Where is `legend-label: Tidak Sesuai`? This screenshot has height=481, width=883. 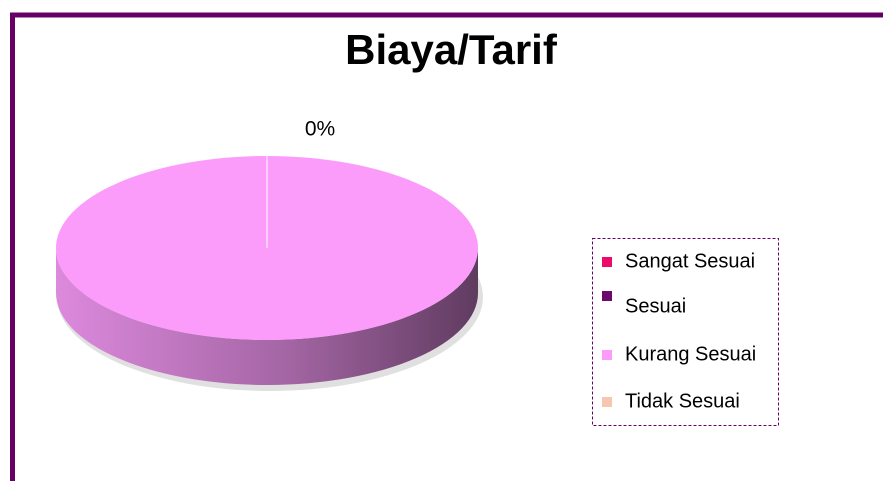 legend-label: Tidak Sesuai is located at coordinates (682, 401).